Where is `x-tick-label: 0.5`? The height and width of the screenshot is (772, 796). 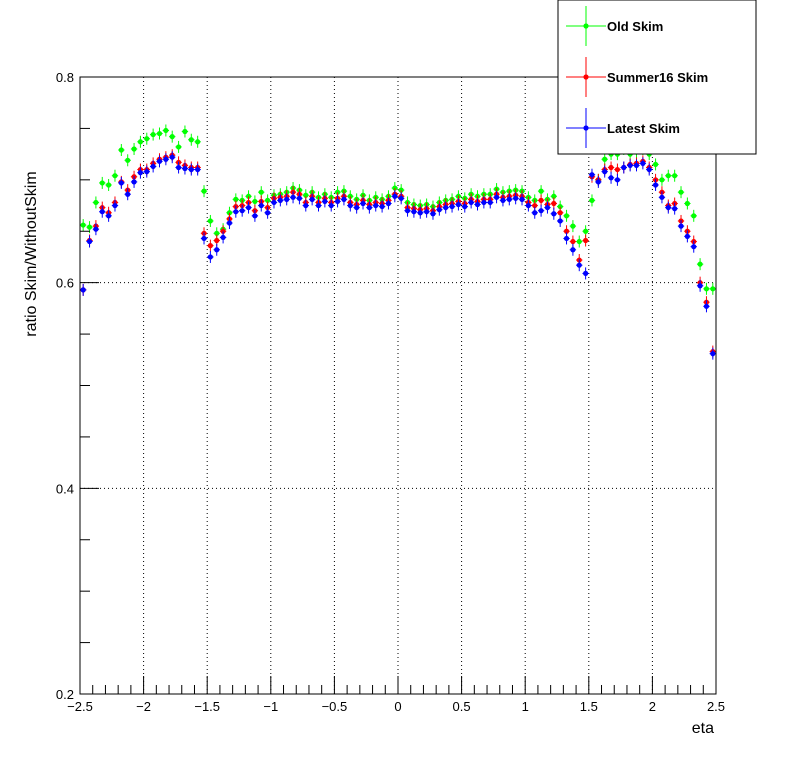 x-tick-label: 0.5 is located at coordinates (462, 706).